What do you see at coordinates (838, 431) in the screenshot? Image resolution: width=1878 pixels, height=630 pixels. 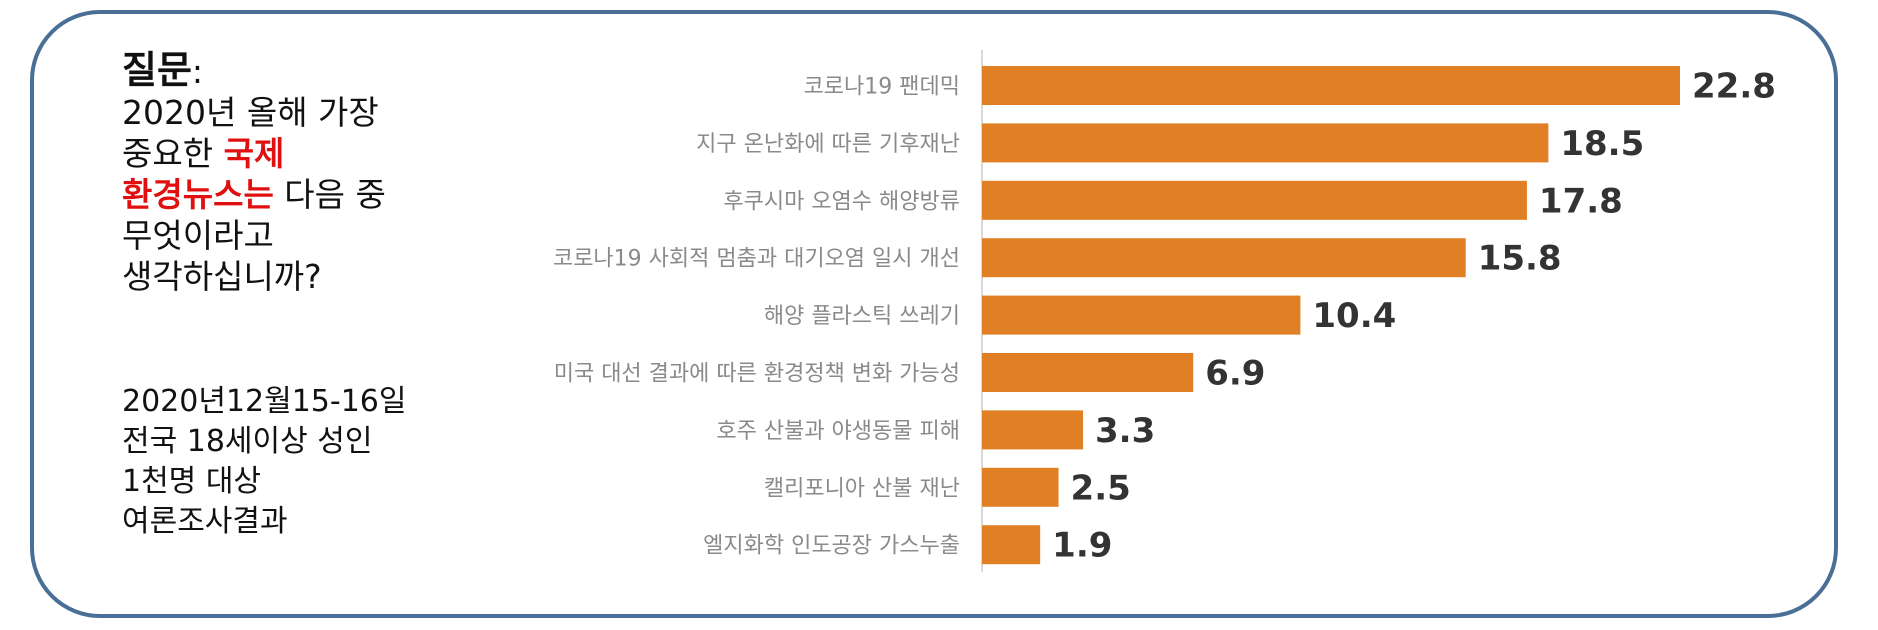 I see `category-label-6: 호주 산불과 야생동물 피해` at bounding box center [838, 431].